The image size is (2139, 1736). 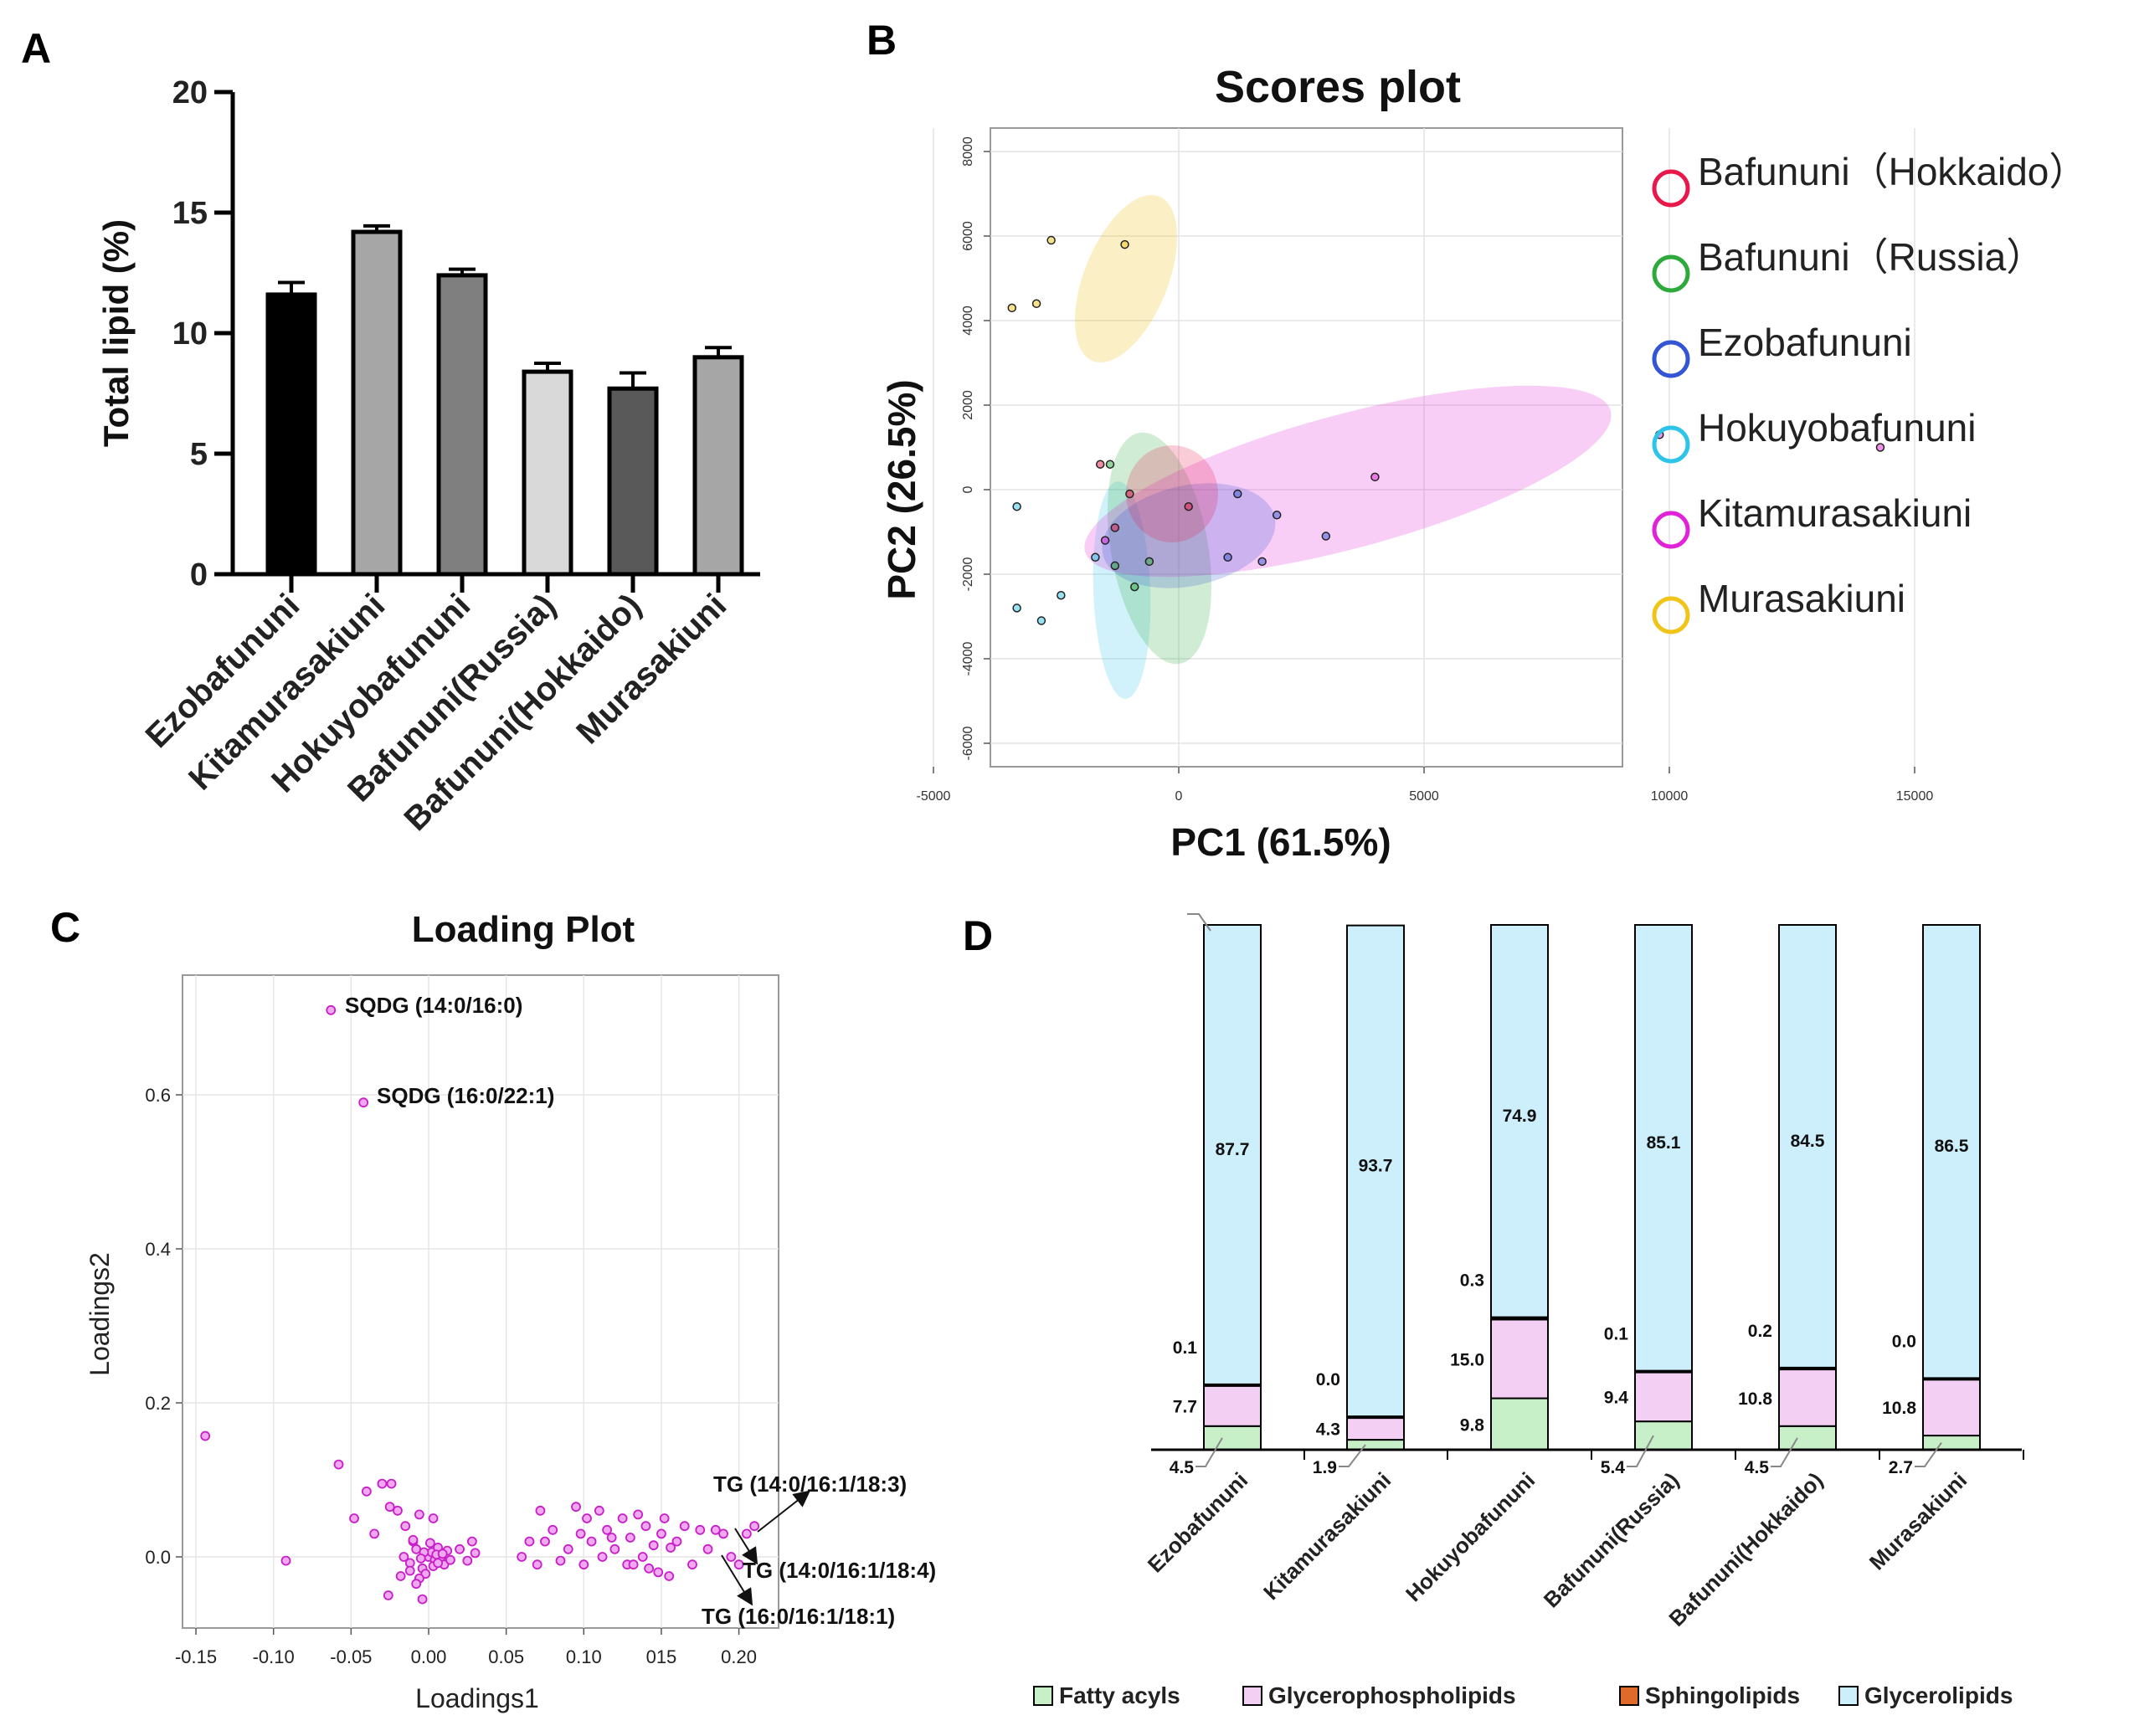 I want to click on b-point-ezobafununi, so click(x=1277, y=515).